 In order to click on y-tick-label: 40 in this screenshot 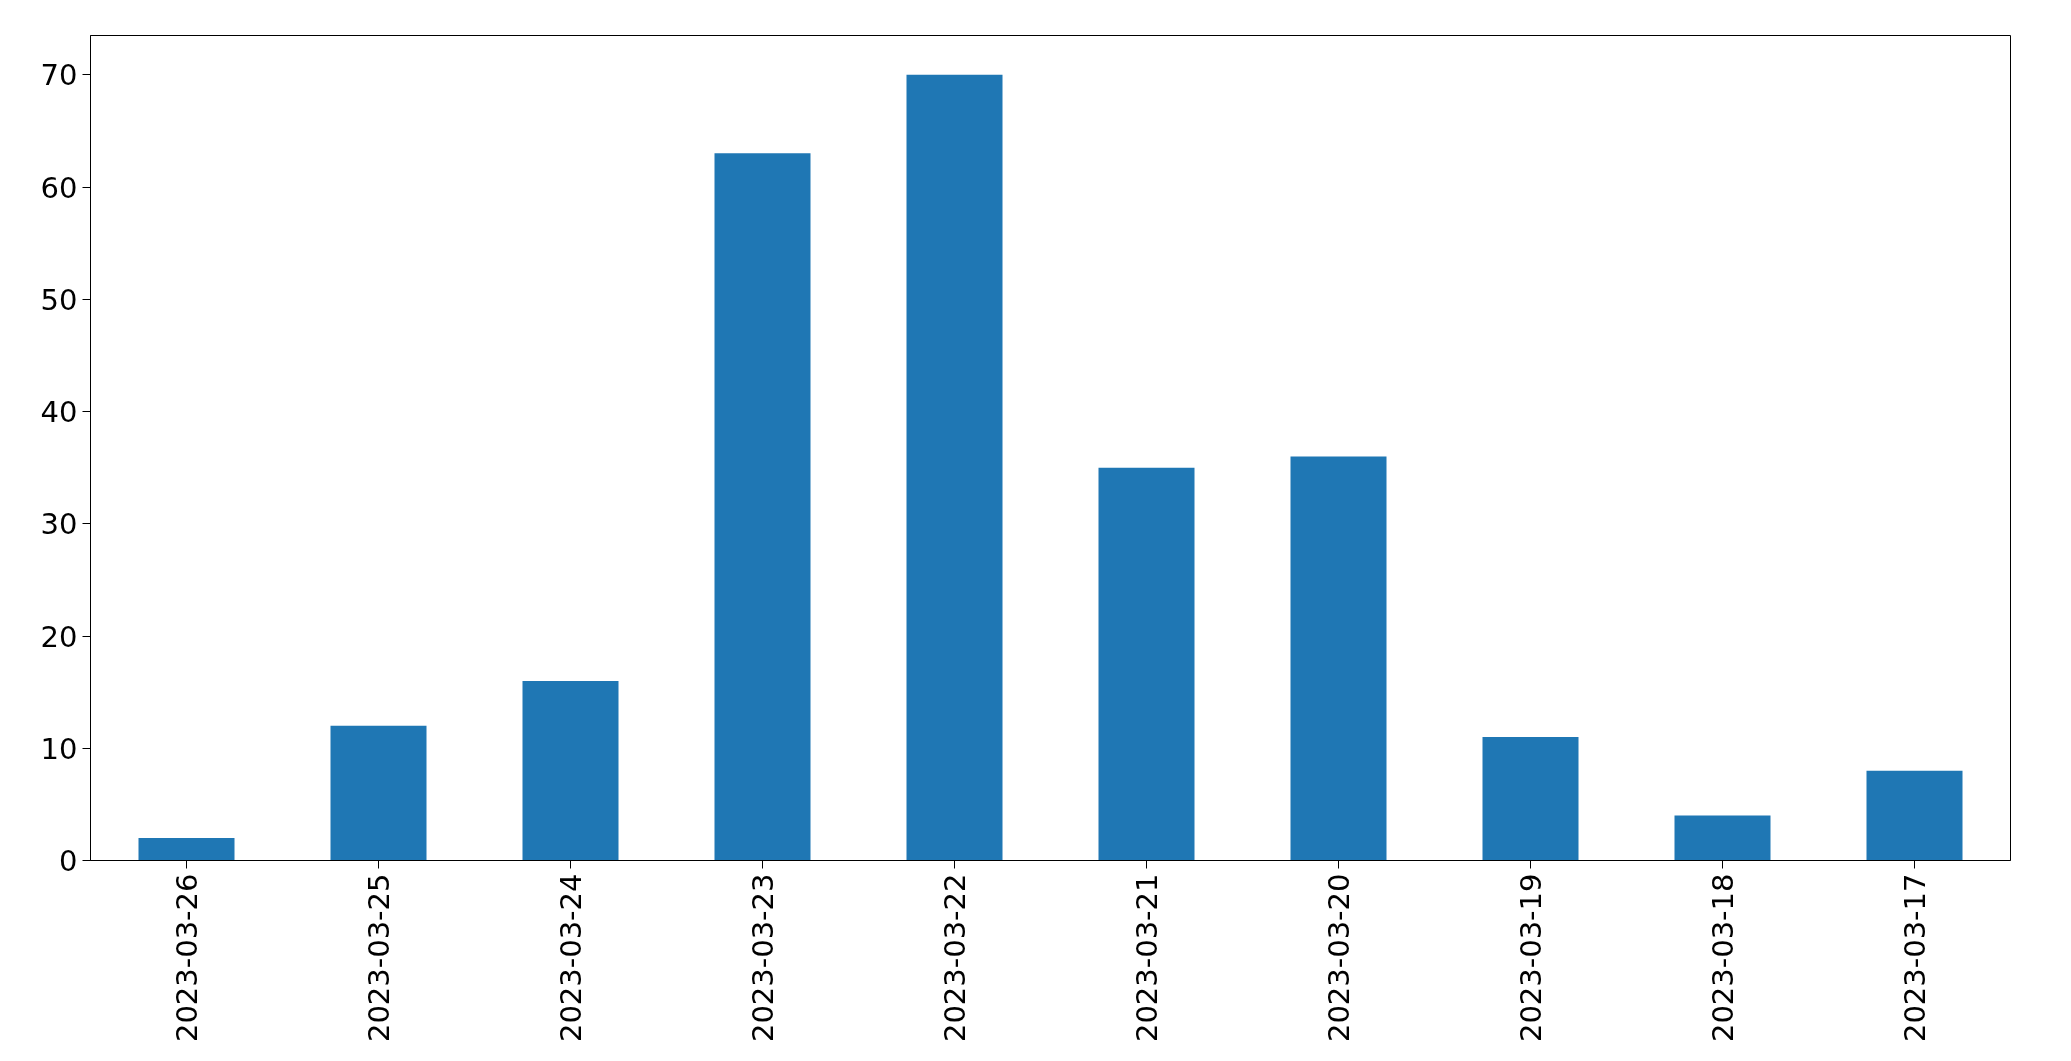, I will do `click(59, 412)`.